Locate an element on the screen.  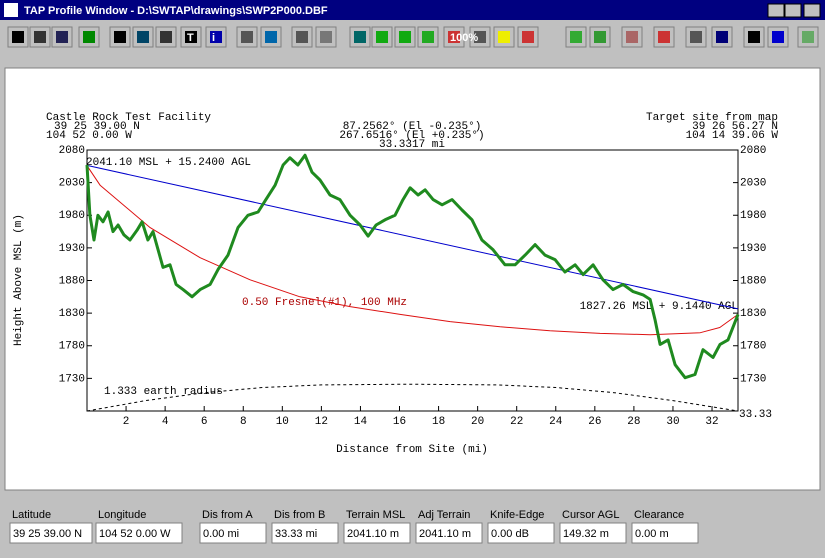
x-tick-label: 20 is located at coordinates (477, 422).